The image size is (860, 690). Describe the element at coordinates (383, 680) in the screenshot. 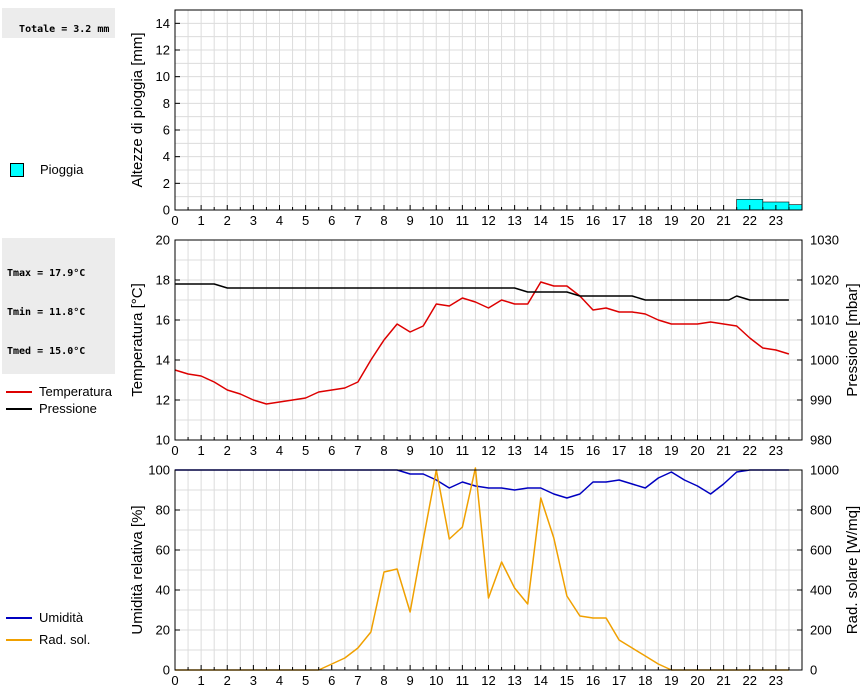

I see `x-tick-label: 8` at that location.